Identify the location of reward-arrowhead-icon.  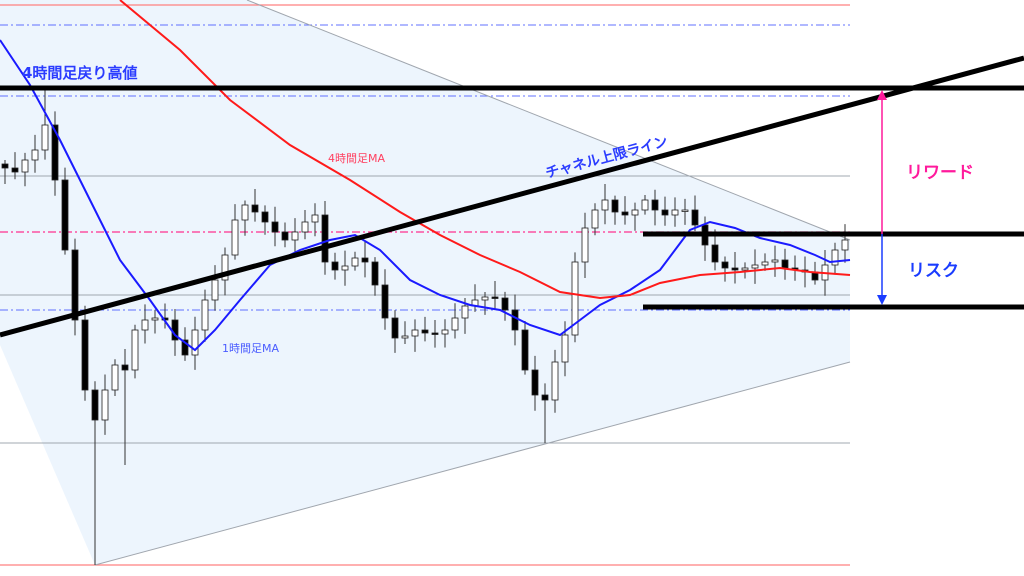
(882, 95).